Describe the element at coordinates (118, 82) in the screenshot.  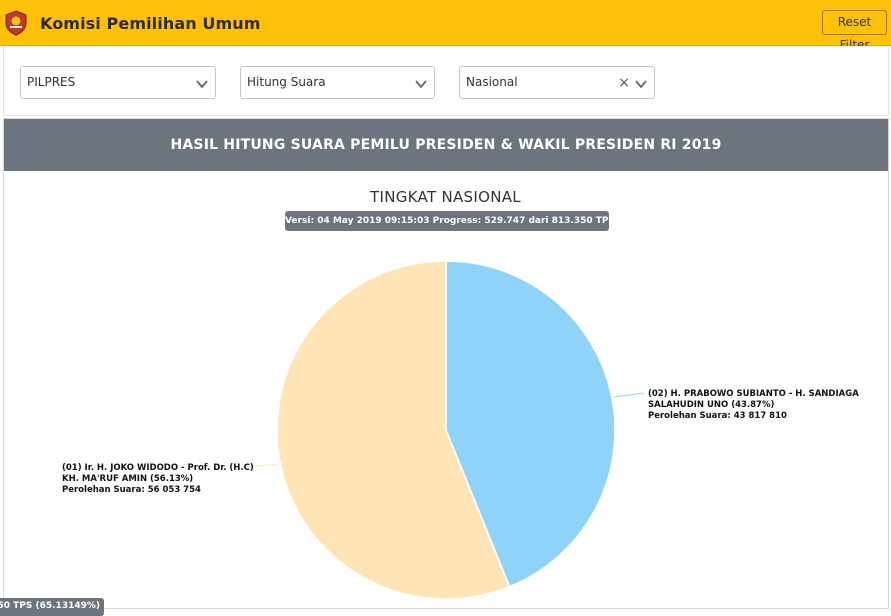
I see `election-type-select: PILPRES` at that location.